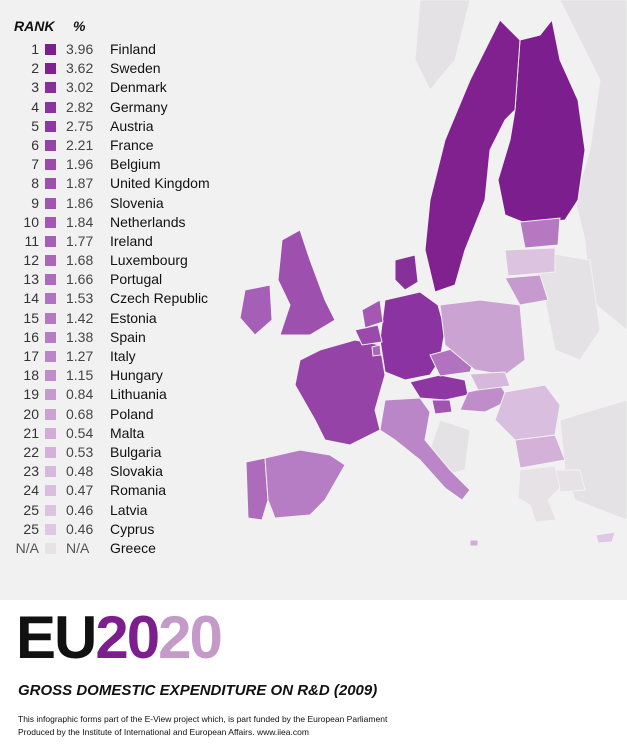 Image resolution: width=627 pixels, height=749 pixels. I want to click on legend-percent: 1.86, so click(80, 202).